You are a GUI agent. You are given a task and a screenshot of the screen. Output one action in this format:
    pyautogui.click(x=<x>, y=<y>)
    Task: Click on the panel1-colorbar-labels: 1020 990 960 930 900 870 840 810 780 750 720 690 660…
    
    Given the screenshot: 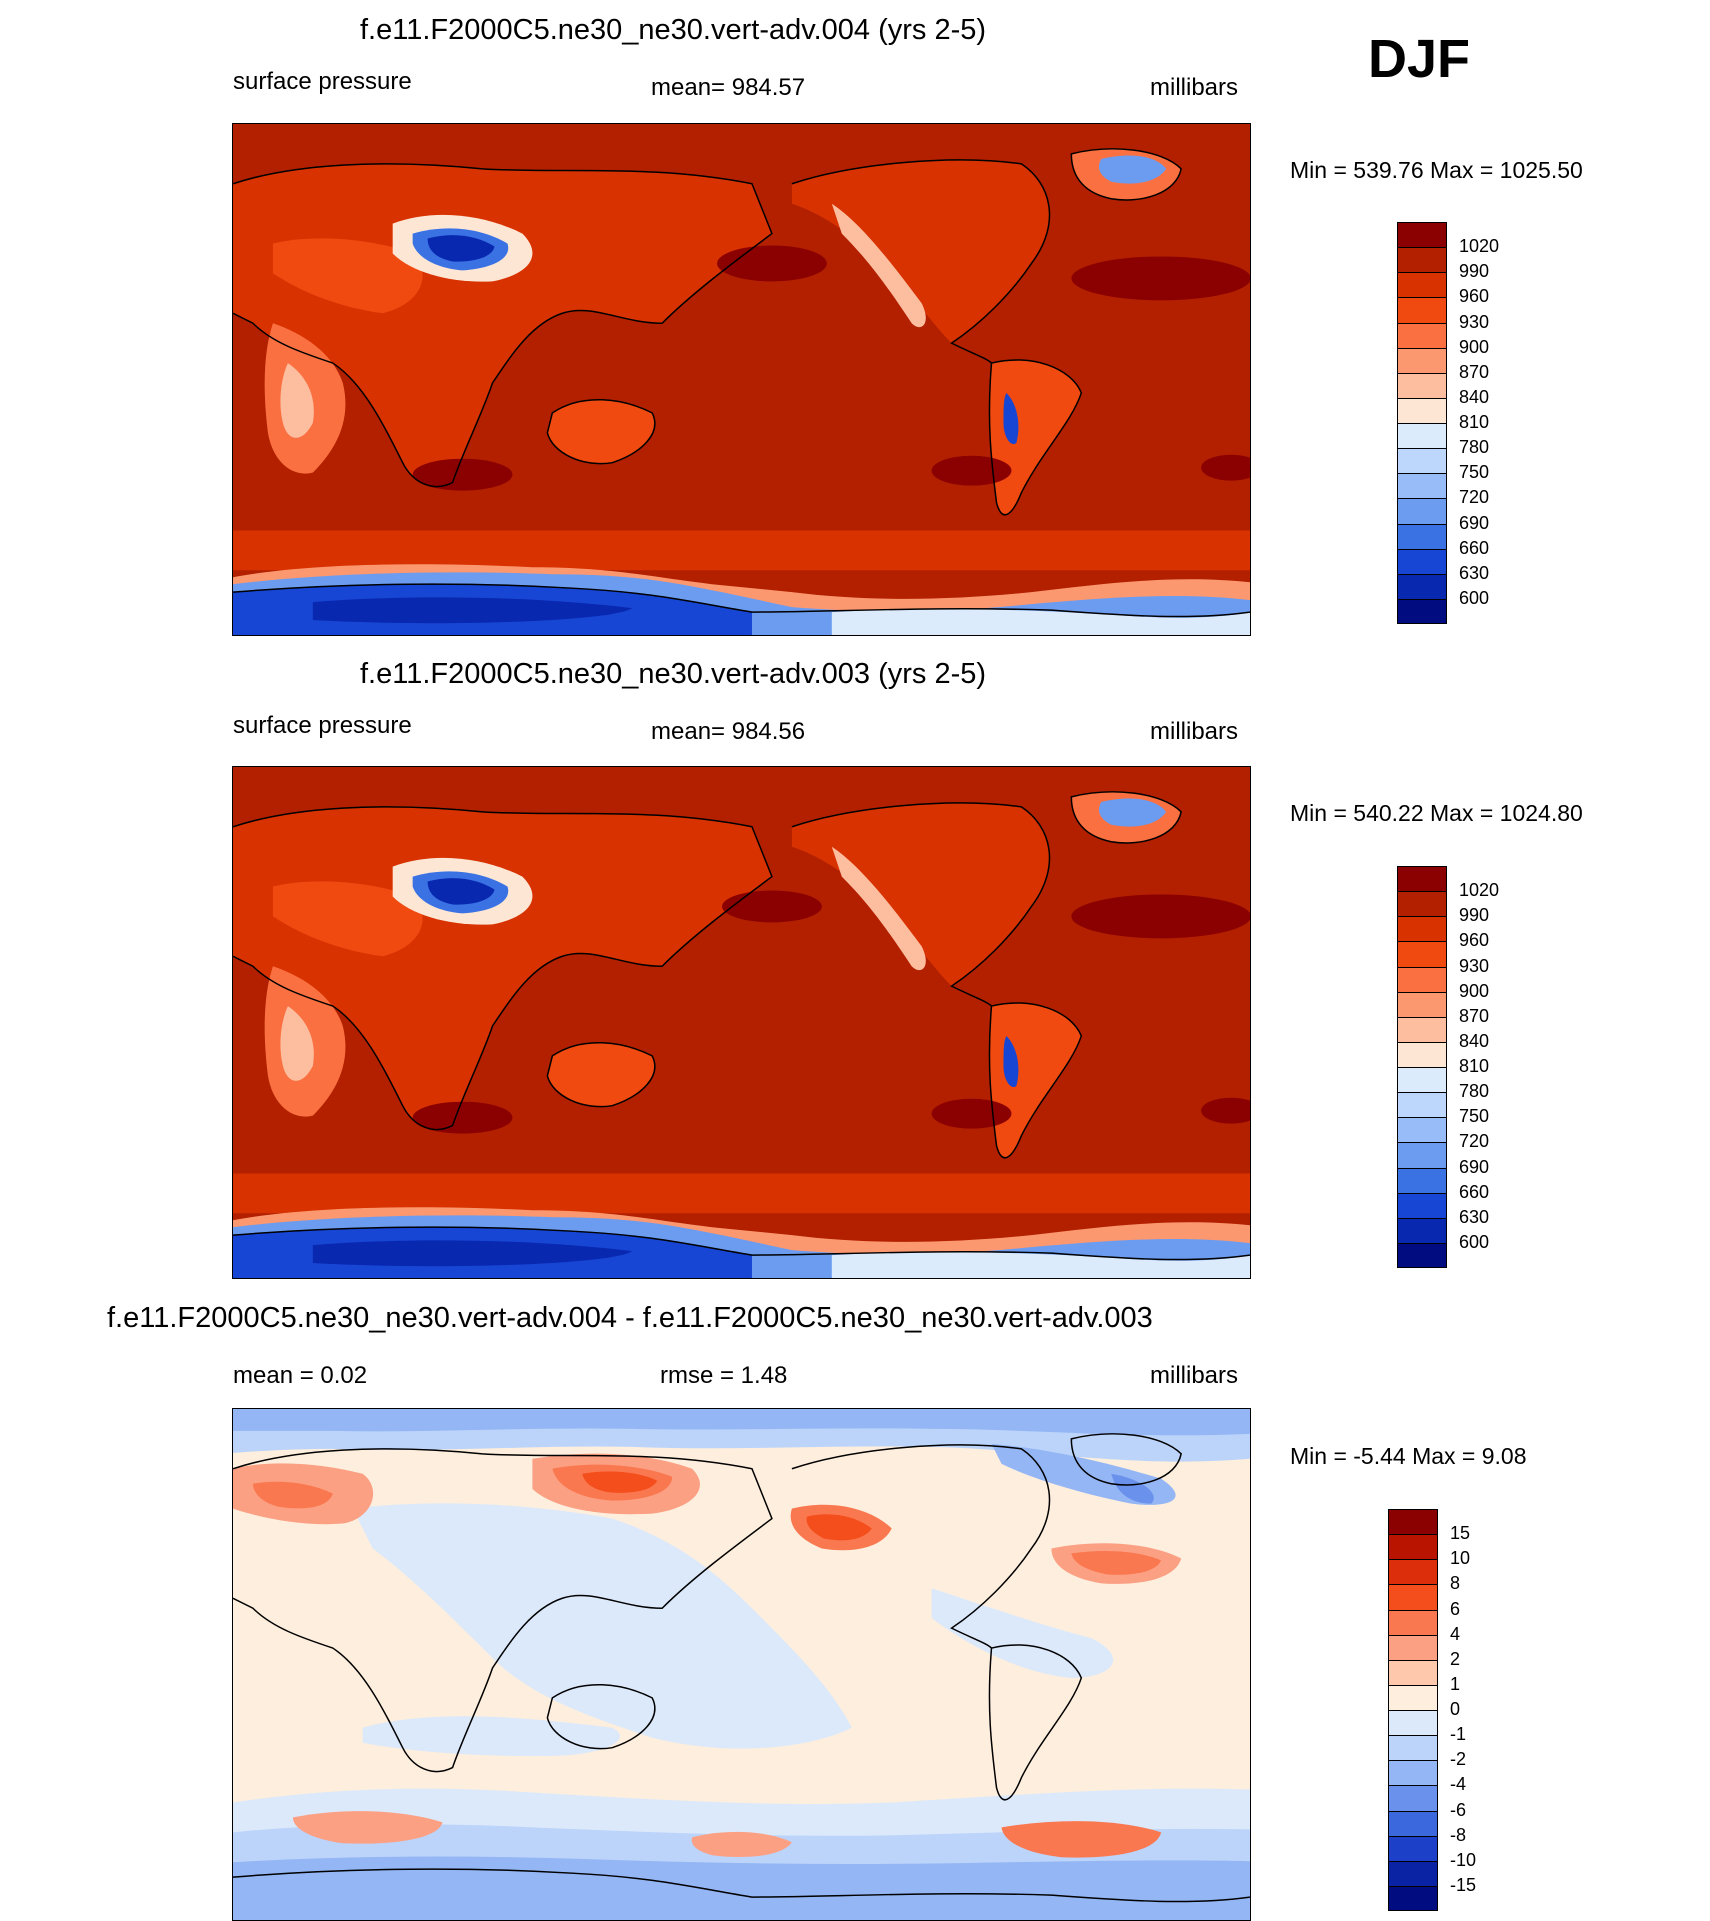 What is the action you would take?
    pyautogui.click(x=1489, y=423)
    